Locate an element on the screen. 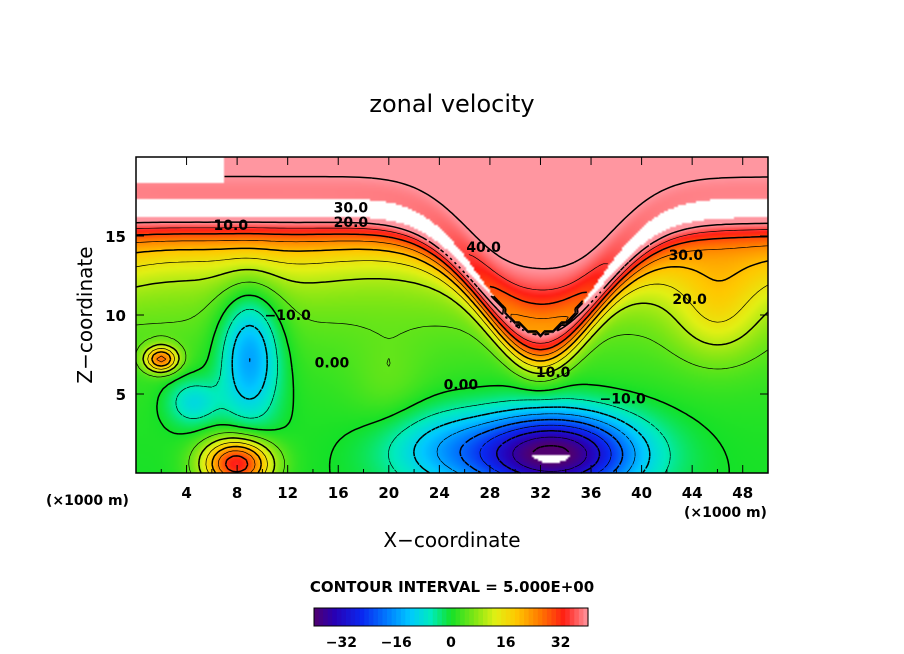 This screenshot has width=904, height=654. x-axis-title: X−coordinate is located at coordinates (451, 540).